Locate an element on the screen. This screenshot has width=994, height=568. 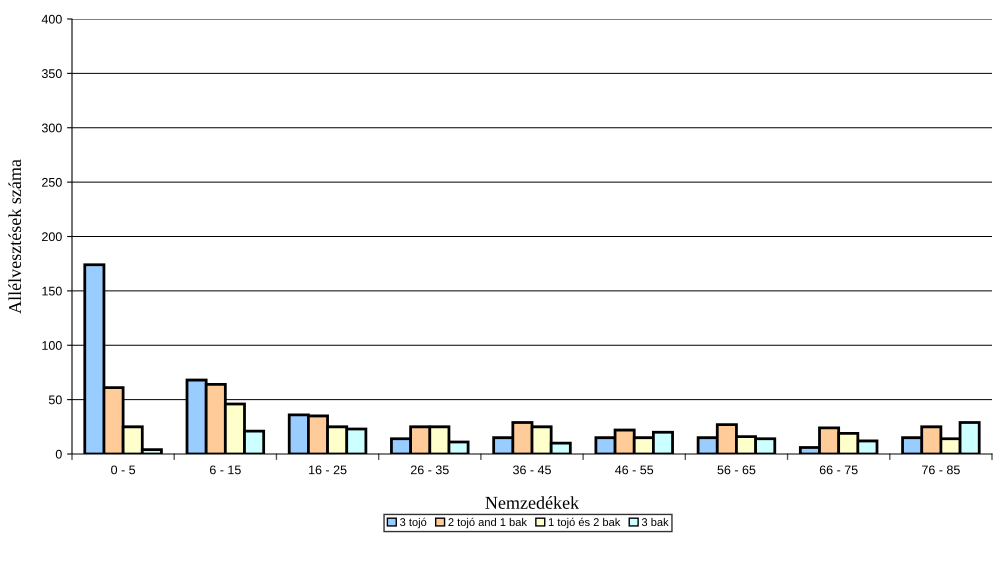
x-tick-label: 56 - 65 is located at coordinates (736, 469).